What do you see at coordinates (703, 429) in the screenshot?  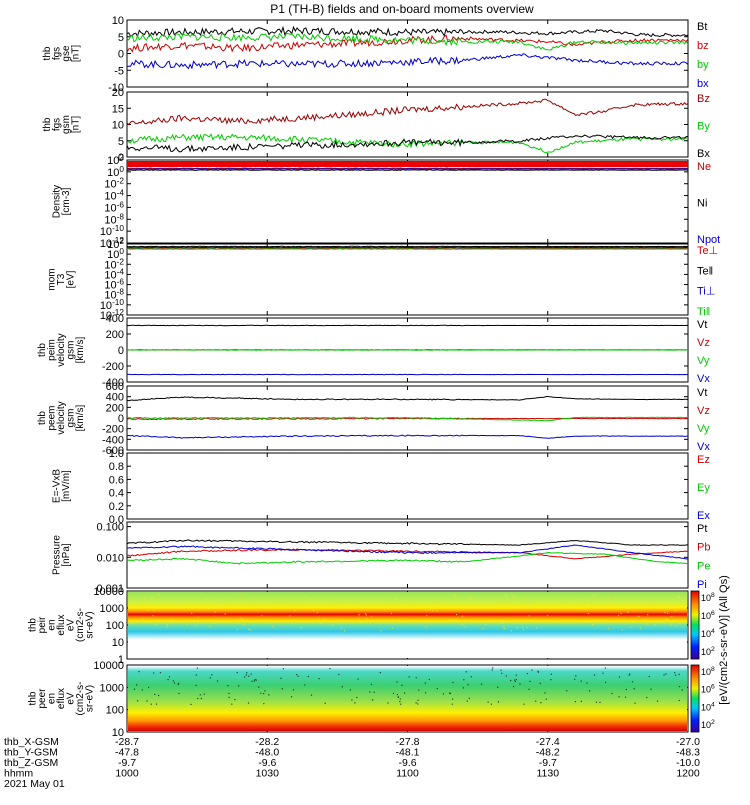 I see `legend-Vy: Vy` at bounding box center [703, 429].